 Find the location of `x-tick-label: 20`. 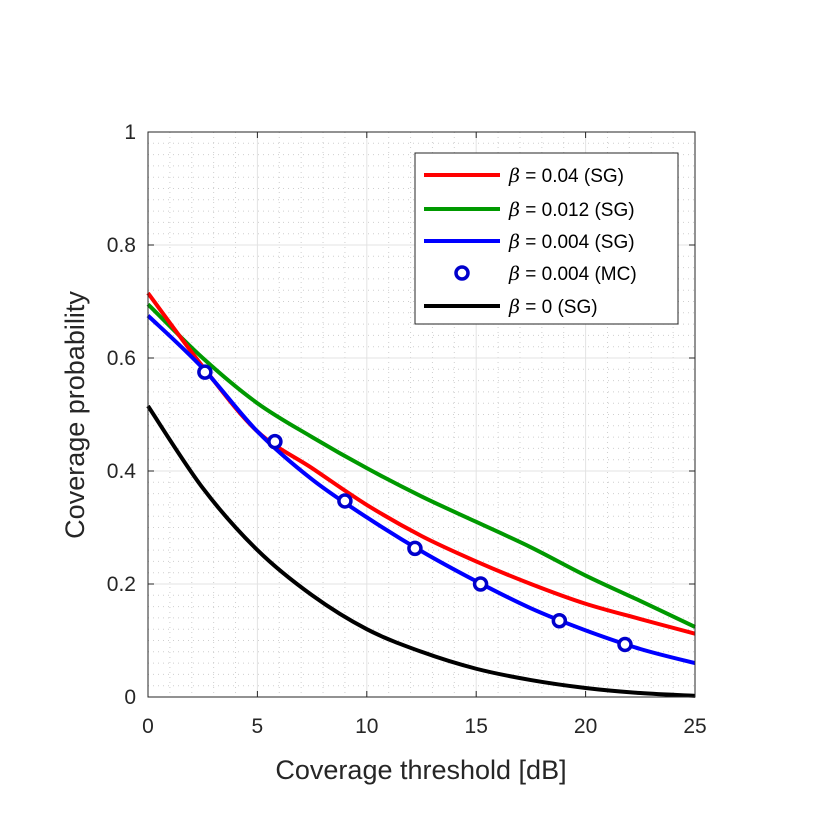

x-tick-label: 20 is located at coordinates (585, 726).